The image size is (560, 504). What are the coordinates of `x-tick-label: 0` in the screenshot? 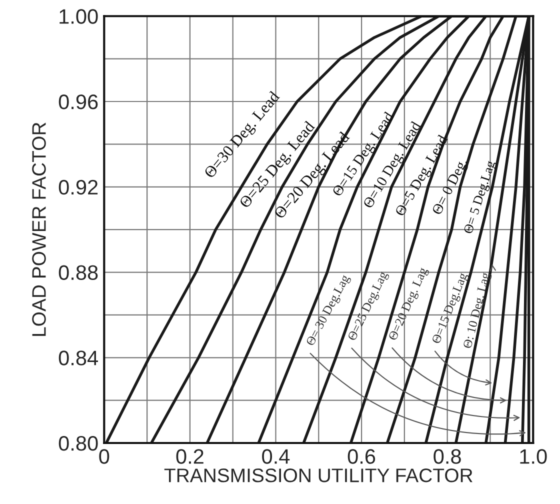 It's located at (104, 456).